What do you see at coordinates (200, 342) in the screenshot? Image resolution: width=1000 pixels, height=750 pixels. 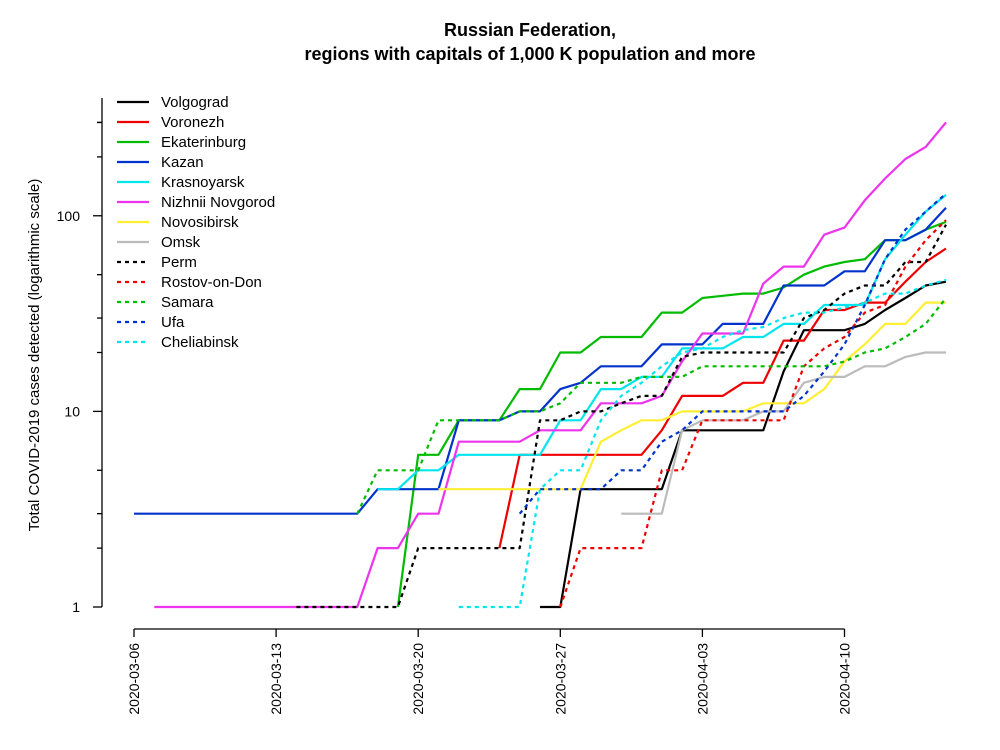 I see `legend-label: Cheliabinsk` at bounding box center [200, 342].